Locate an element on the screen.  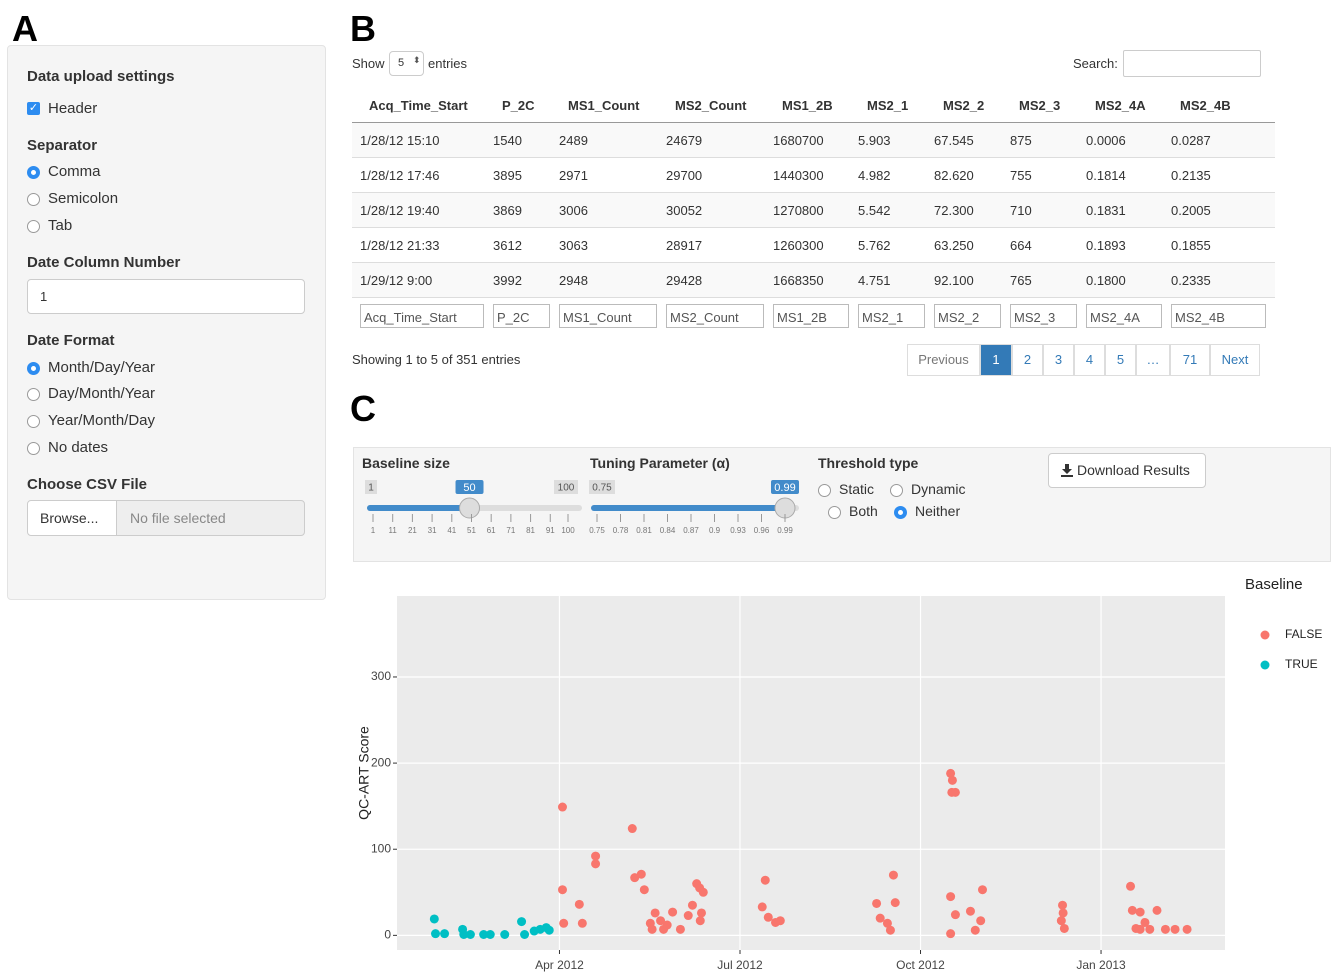
radio-label: Comma is located at coordinates (74, 171).